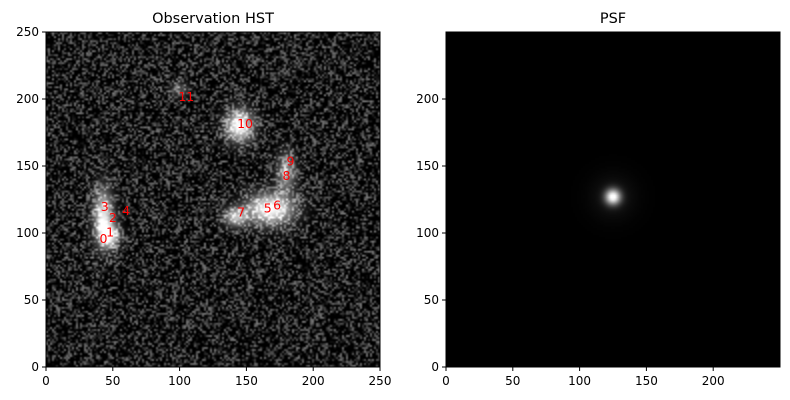  Describe the element at coordinates (110, 232) in the screenshot. I see `source-label: 1` at that location.